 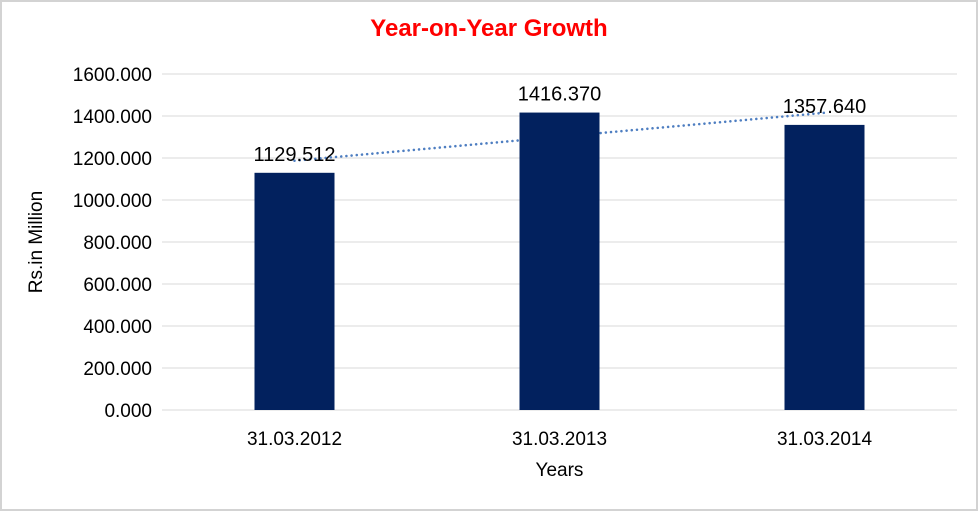 What do you see at coordinates (824, 107) in the screenshot?
I see `bar-data-label: 1357.640` at bounding box center [824, 107].